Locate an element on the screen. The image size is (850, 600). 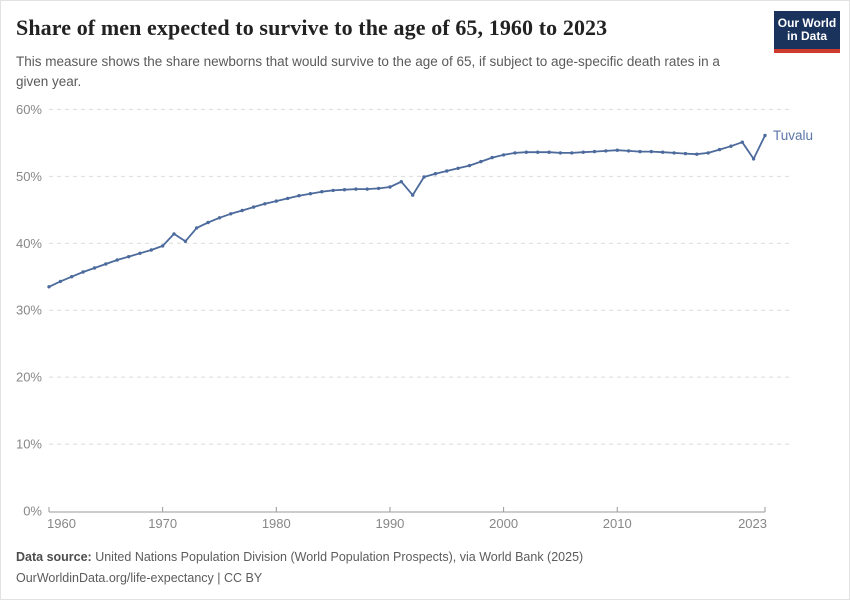
owid-logo-line2: in Data is located at coordinates (806, 36).